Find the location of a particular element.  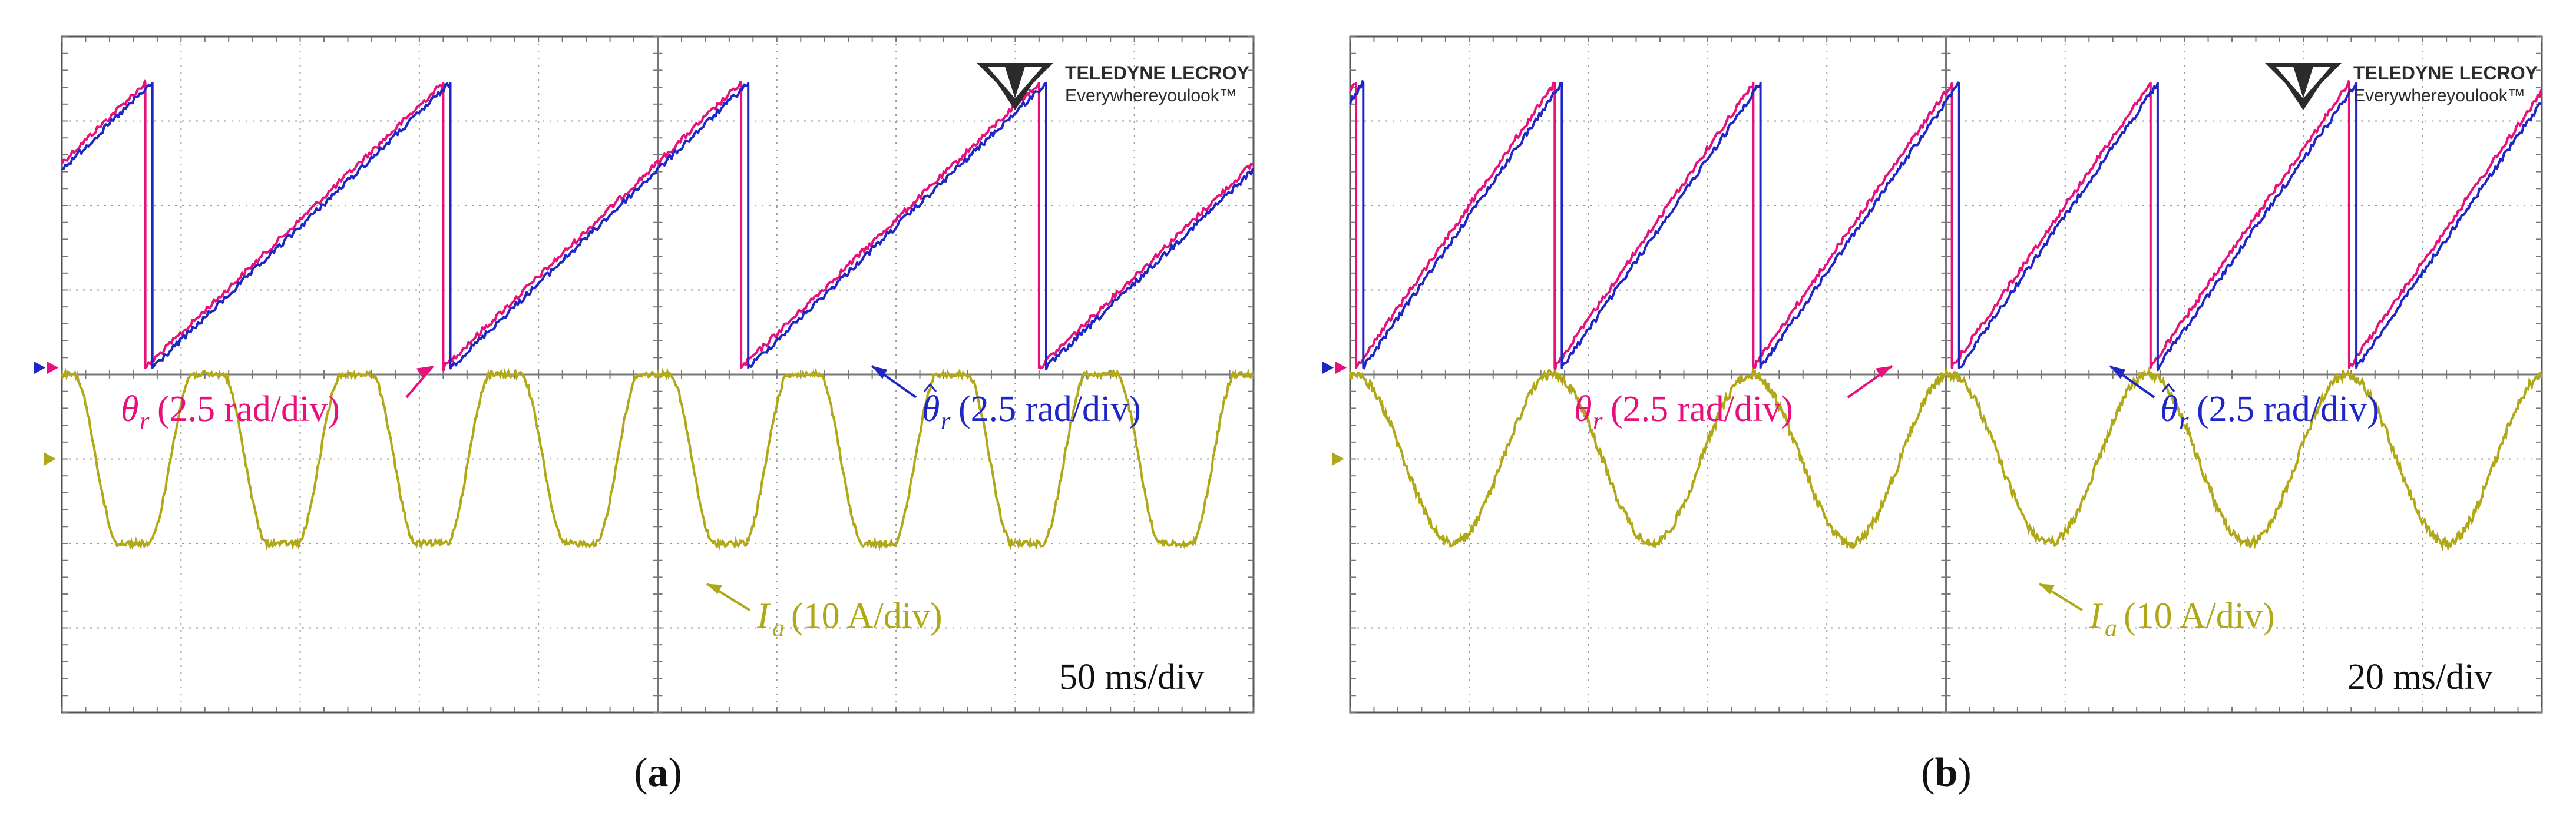

caption-letter: b is located at coordinates (1946, 772).